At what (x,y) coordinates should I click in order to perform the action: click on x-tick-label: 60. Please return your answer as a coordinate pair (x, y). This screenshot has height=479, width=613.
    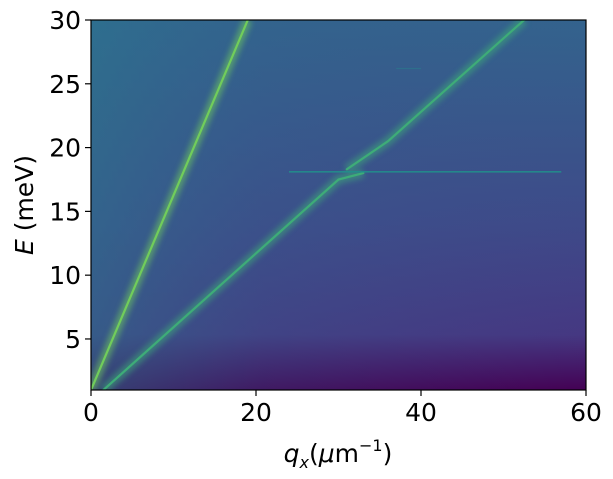
    Looking at the image, I should click on (586, 412).